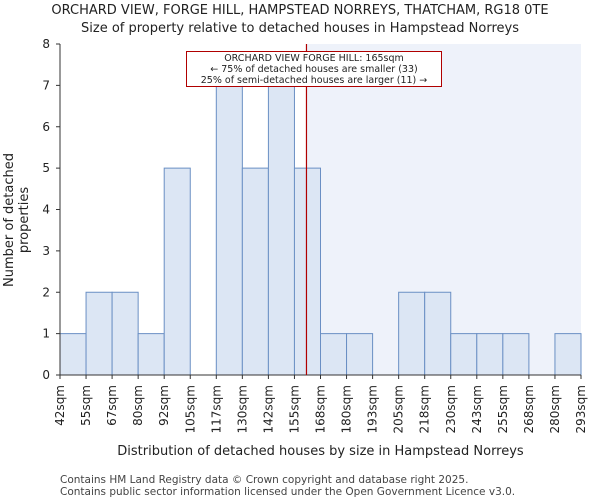 This screenshot has width=600, height=500. I want to click on x-tick-label: 255sqm, so click(503, 409).